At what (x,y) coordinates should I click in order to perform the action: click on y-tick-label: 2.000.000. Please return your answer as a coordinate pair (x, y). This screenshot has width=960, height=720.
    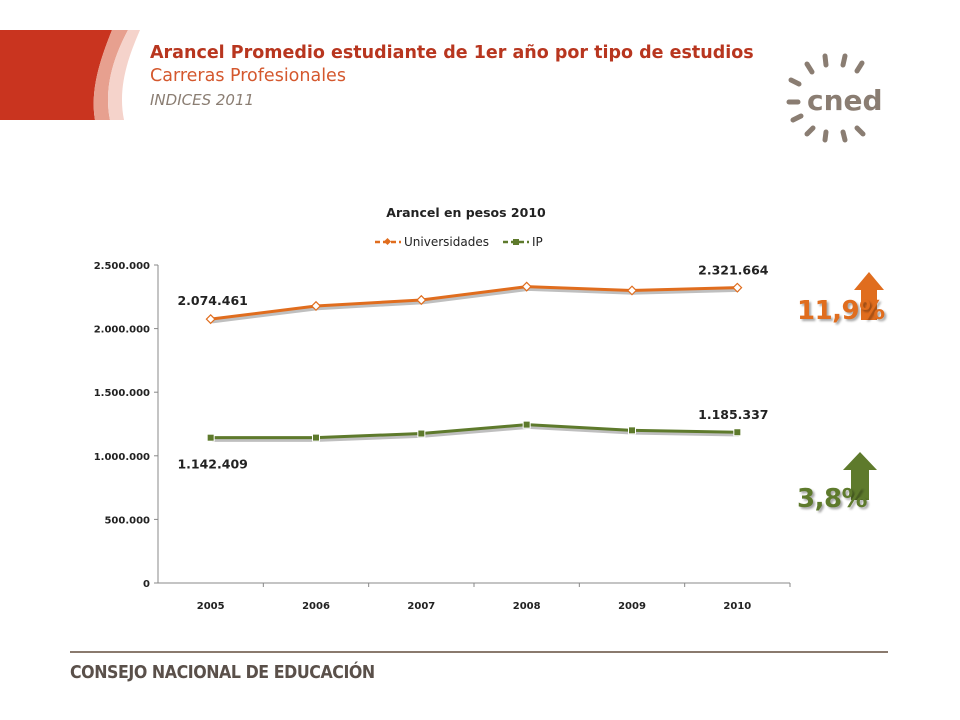
    Looking at the image, I should click on (122, 330).